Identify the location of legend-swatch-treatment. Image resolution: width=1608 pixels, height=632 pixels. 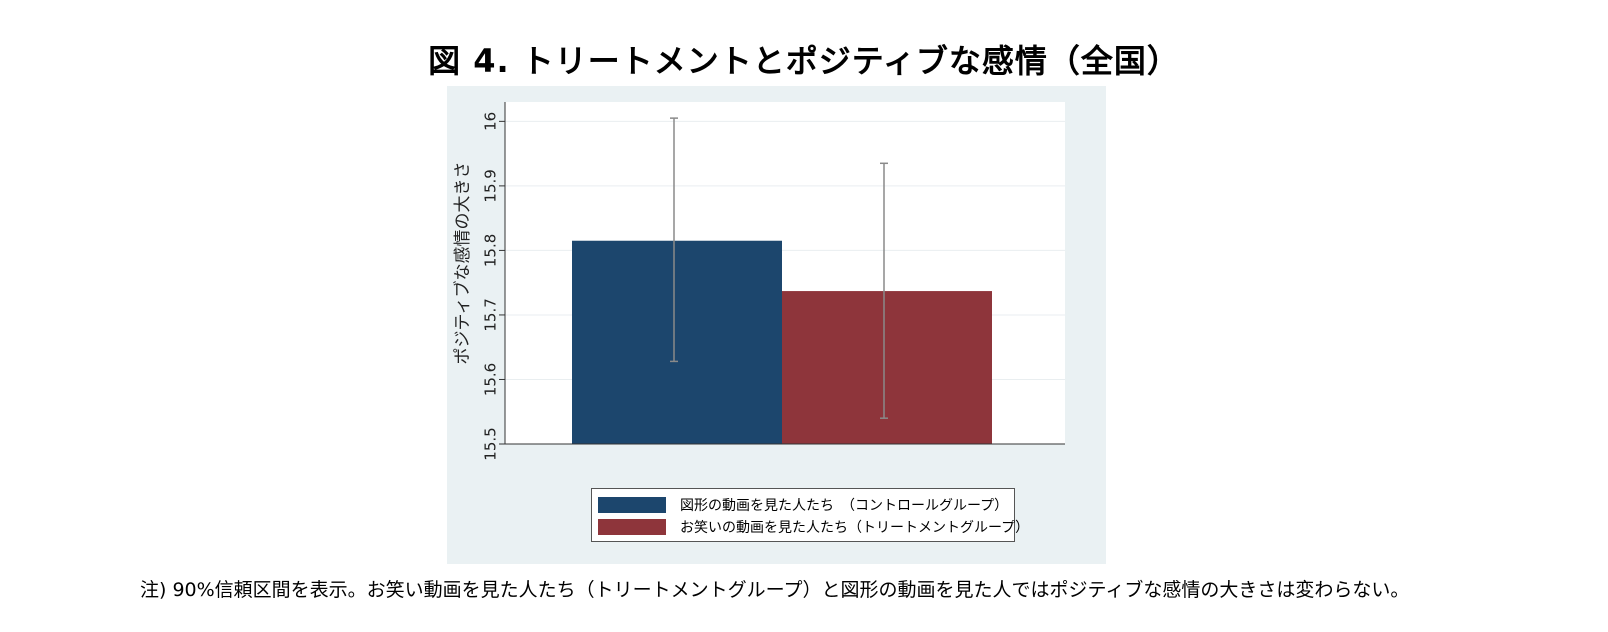
(632, 527).